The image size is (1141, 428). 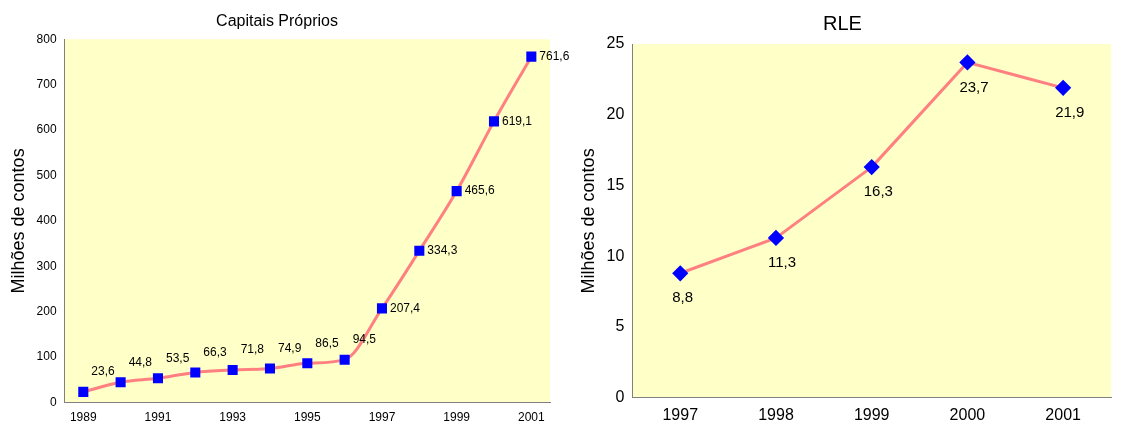 I want to click on data-label: 619,1, so click(x=517, y=120).